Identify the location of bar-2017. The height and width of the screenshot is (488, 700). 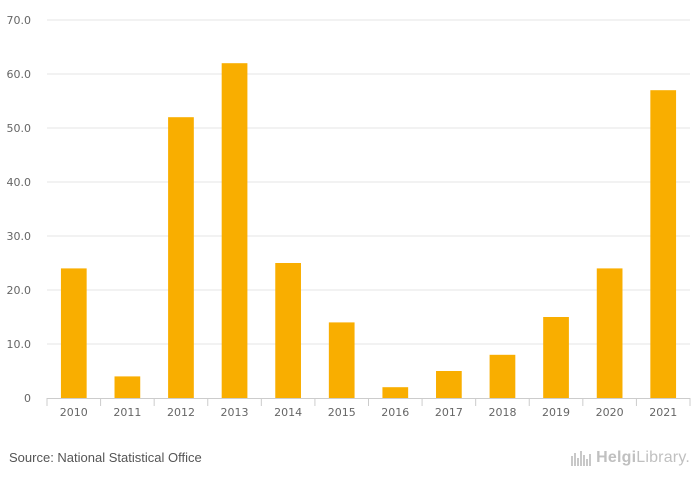
(449, 384).